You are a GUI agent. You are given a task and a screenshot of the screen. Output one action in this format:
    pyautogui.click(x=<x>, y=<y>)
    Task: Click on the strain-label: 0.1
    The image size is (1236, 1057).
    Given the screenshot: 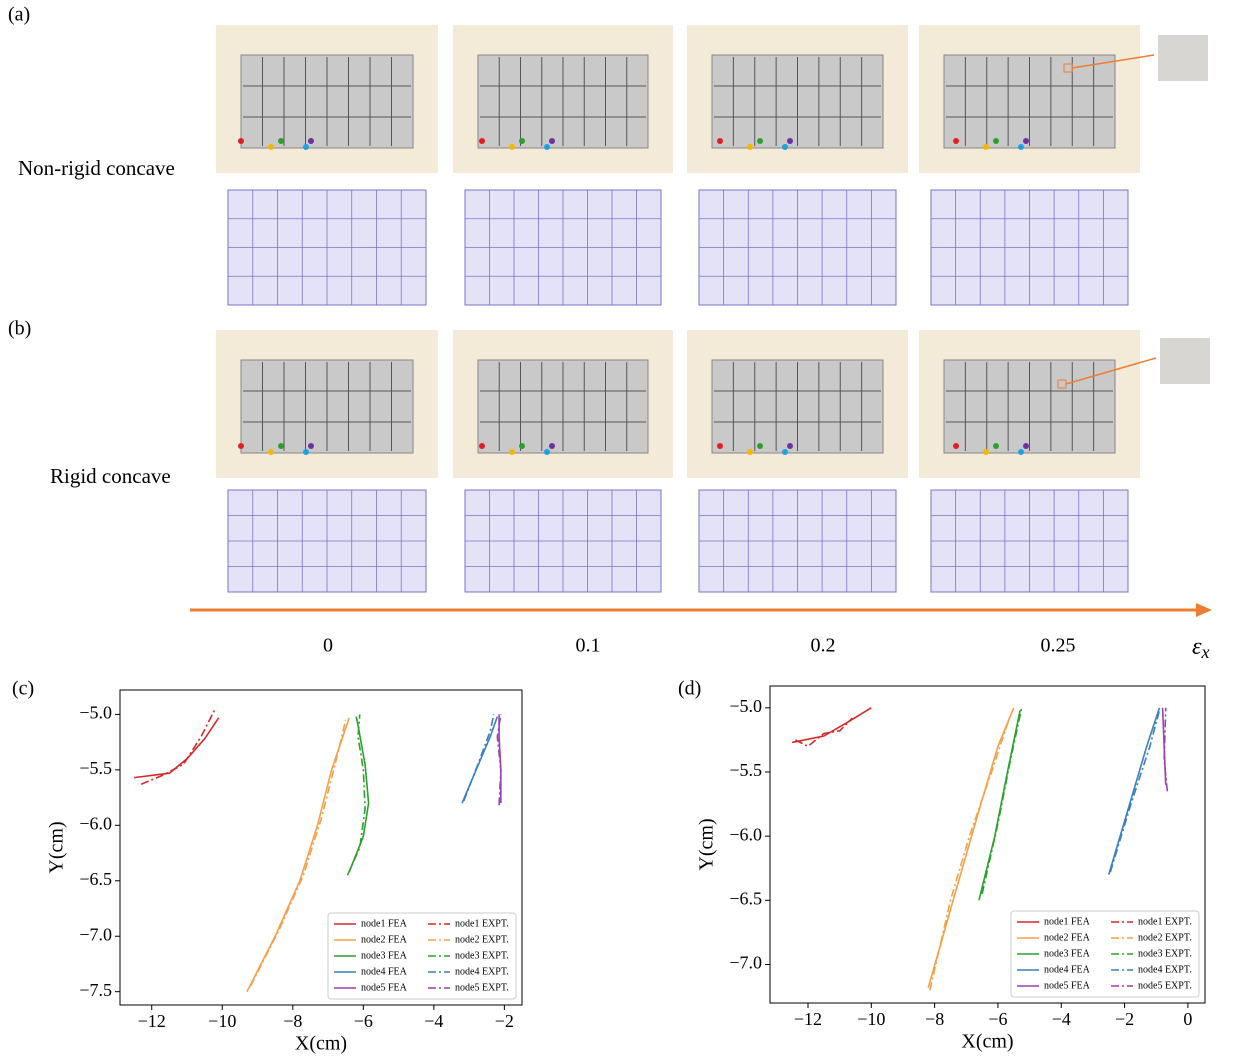 What is the action you would take?
    pyautogui.click(x=588, y=646)
    